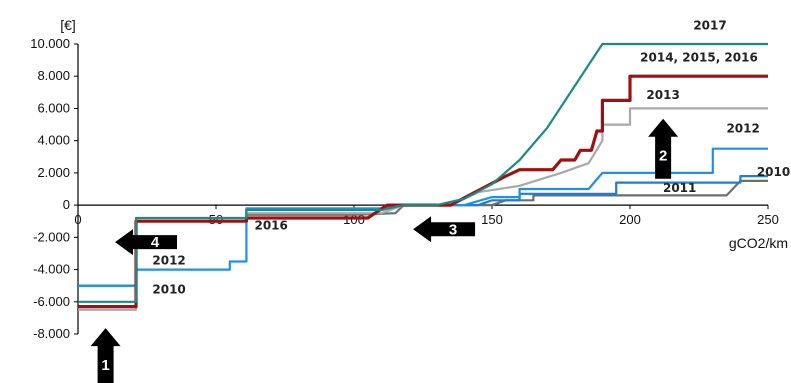 Image resolution: width=791 pixels, height=383 pixels. What do you see at coordinates (679, 188) in the screenshot?
I see `series-label: 2011` at bounding box center [679, 188].